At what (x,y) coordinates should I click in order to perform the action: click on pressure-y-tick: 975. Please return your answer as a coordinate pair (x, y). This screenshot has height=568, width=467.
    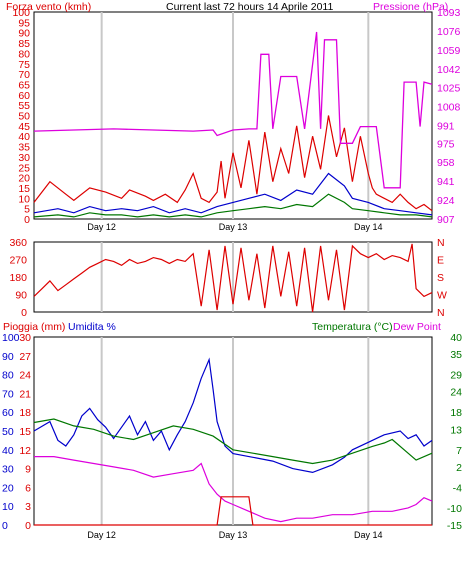
    Looking at the image, I should click on (446, 144).